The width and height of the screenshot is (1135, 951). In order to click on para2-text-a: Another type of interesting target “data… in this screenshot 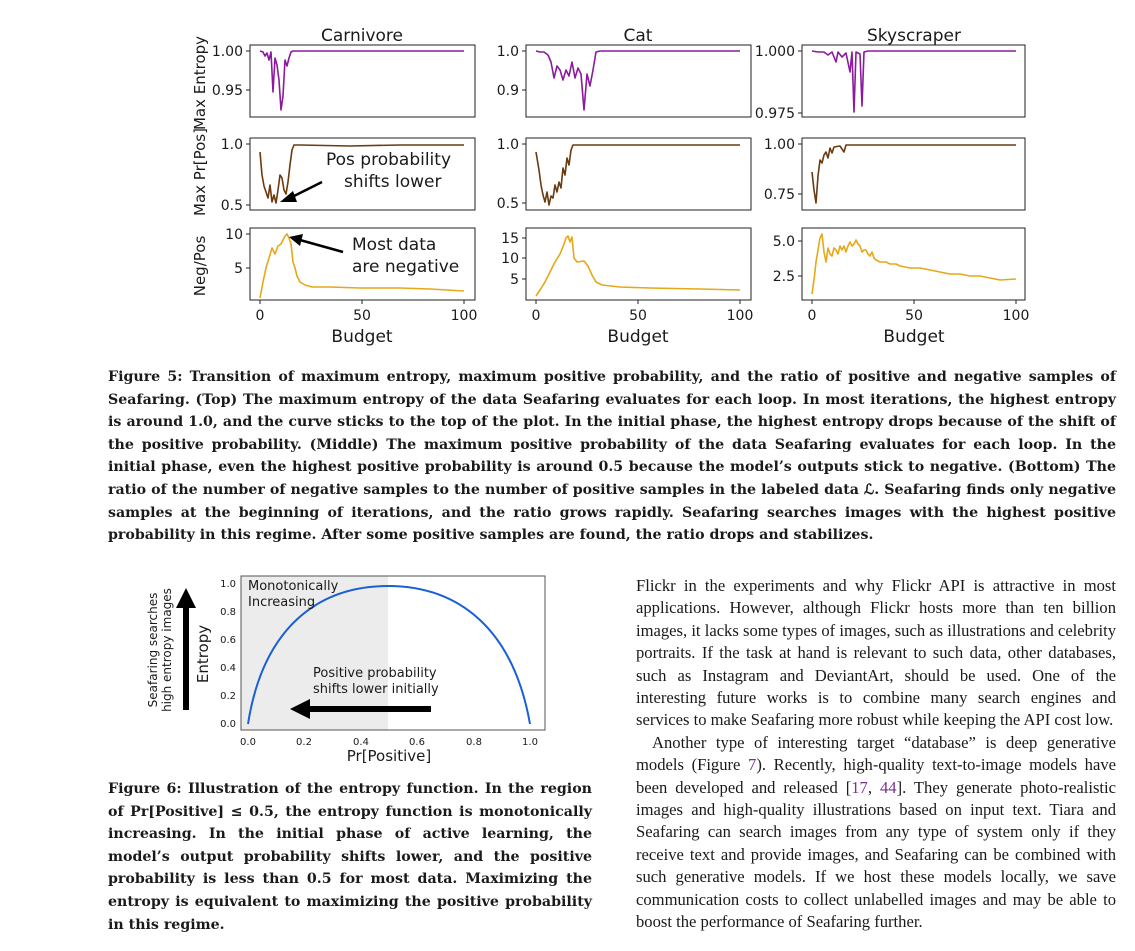, I will do `click(876, 753)`.